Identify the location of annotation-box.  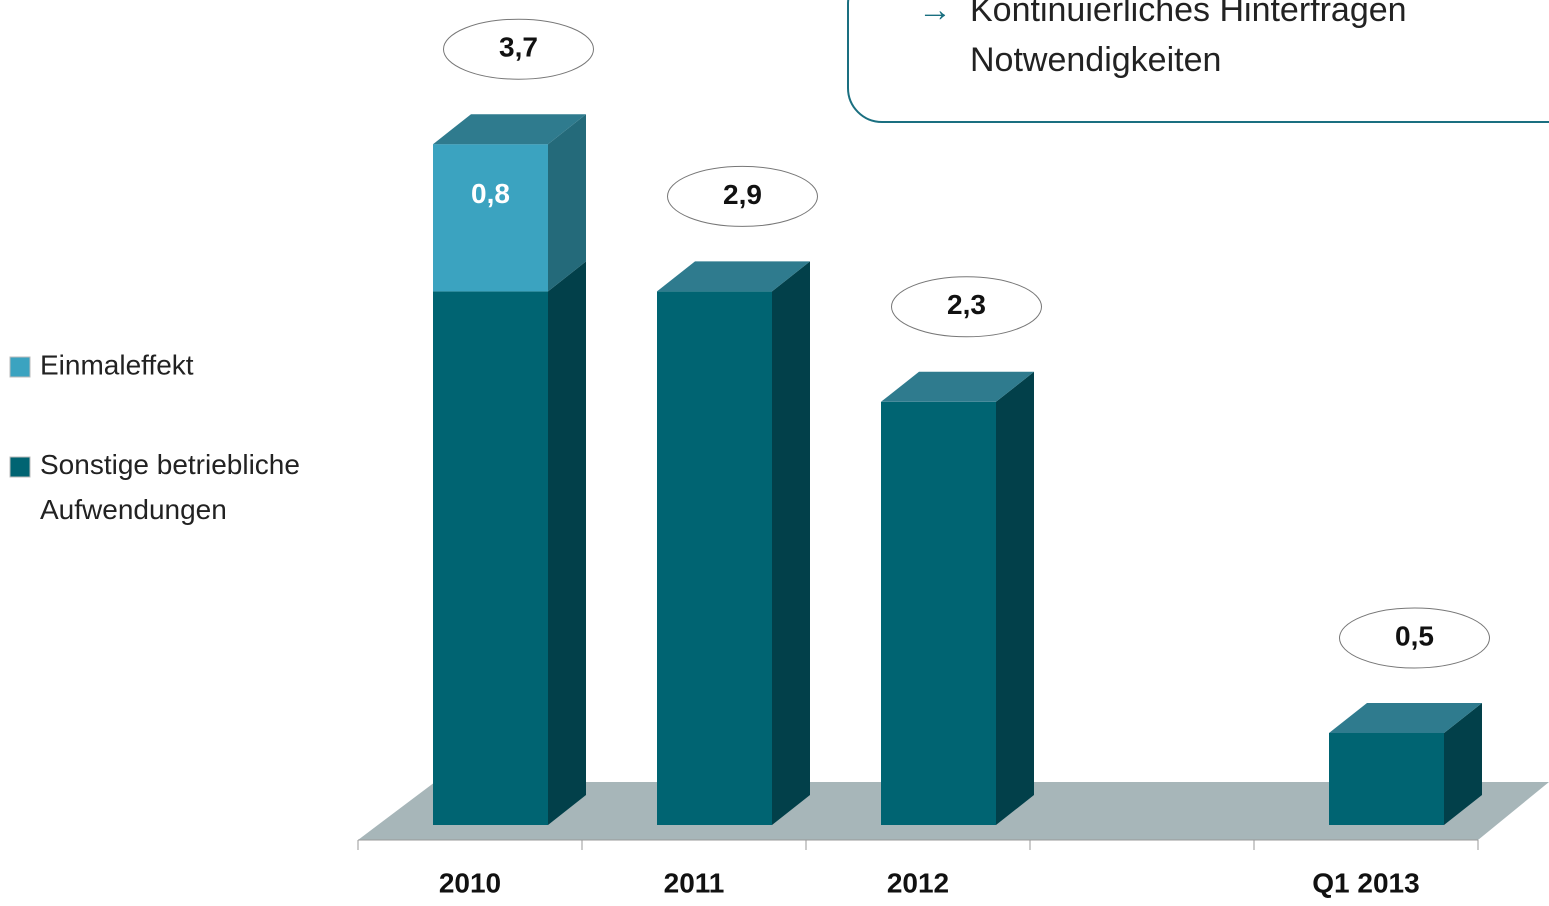
(1198, 61).